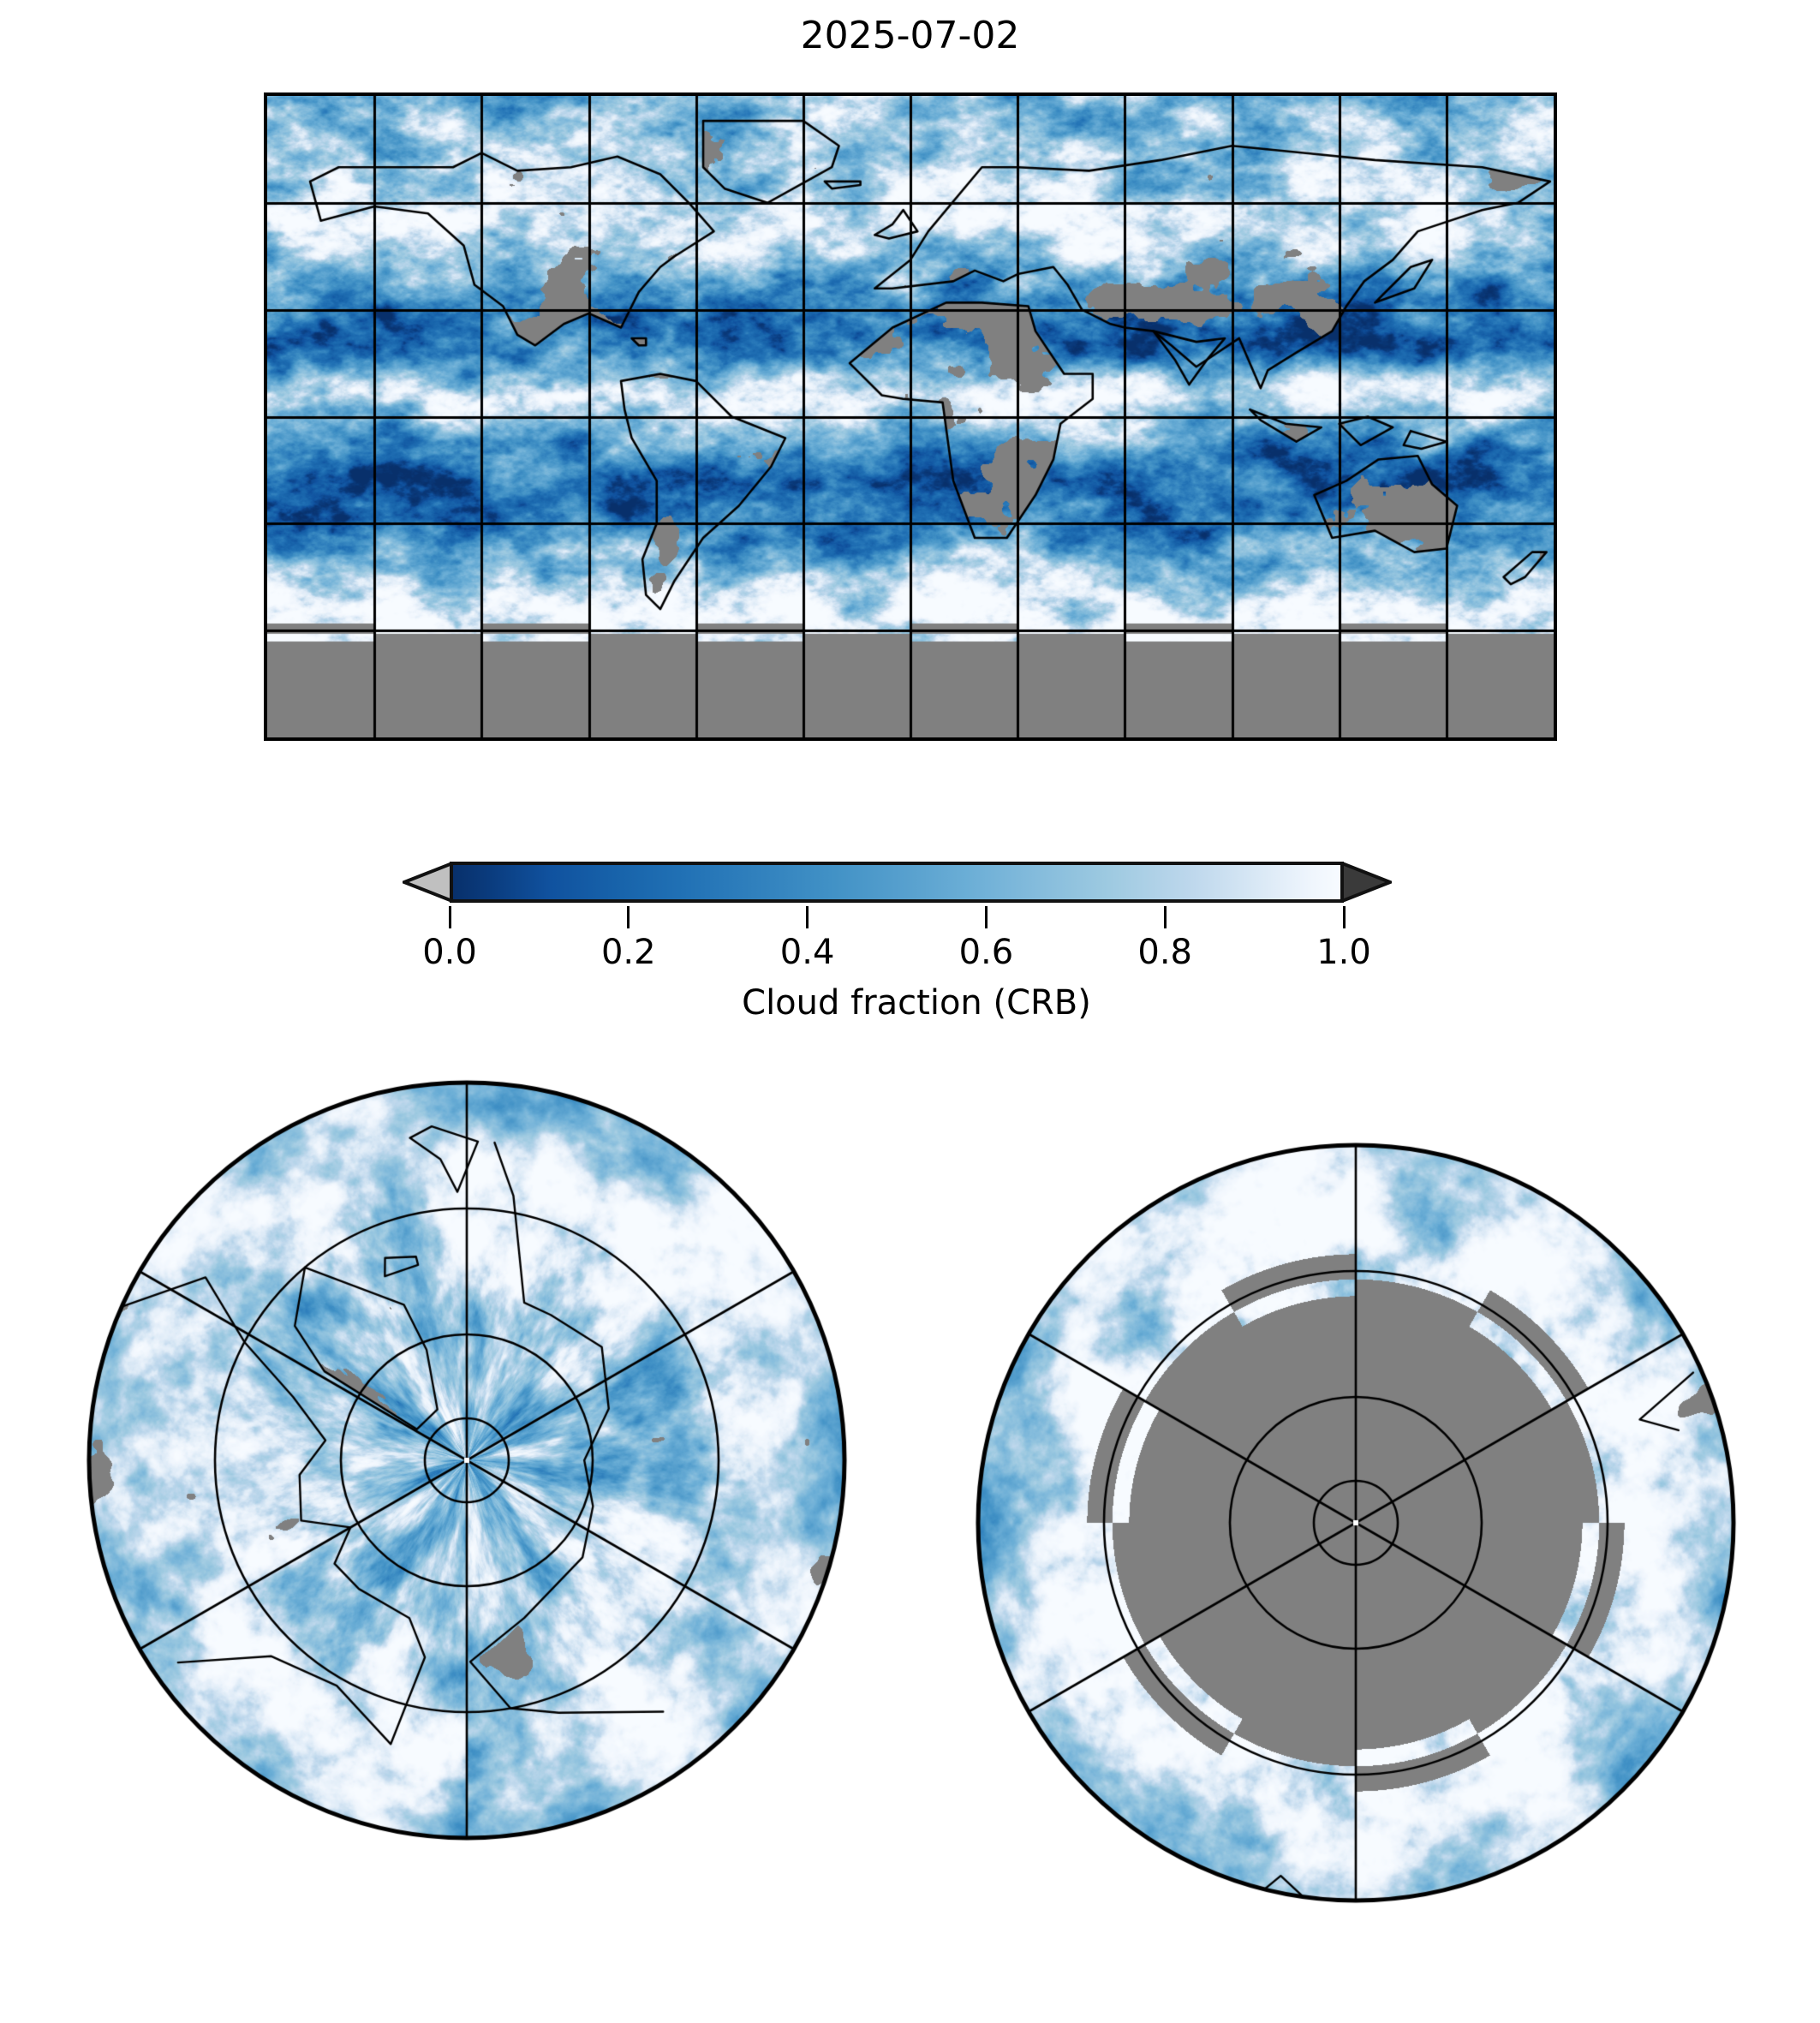  I want to click on colorbar-label: Cloud fraction (CRB), so click(916, 1003).